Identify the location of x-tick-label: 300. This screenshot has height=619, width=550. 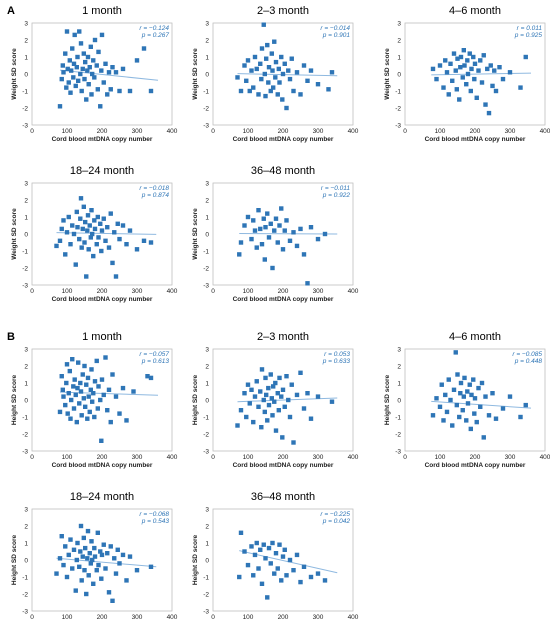
(510, 457).